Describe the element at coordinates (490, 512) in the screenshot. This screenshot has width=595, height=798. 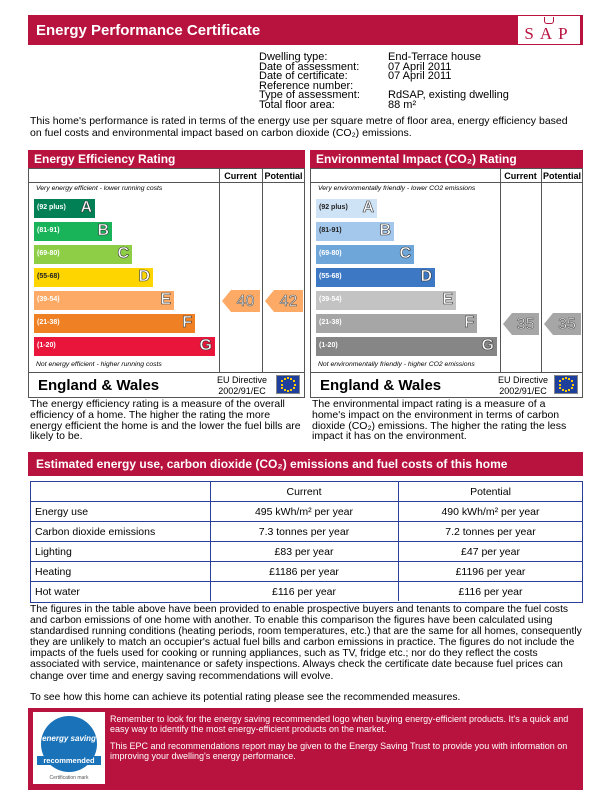
I see `row-potential: 490 kWh/m² per year` at that location.